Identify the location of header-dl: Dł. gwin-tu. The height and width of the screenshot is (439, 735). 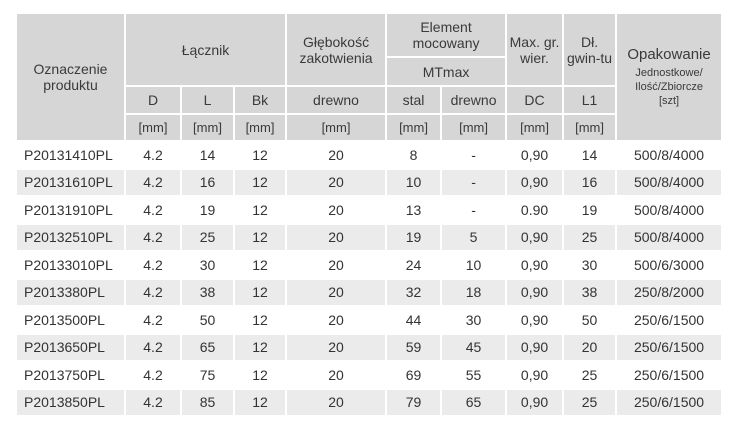
(590, 49).